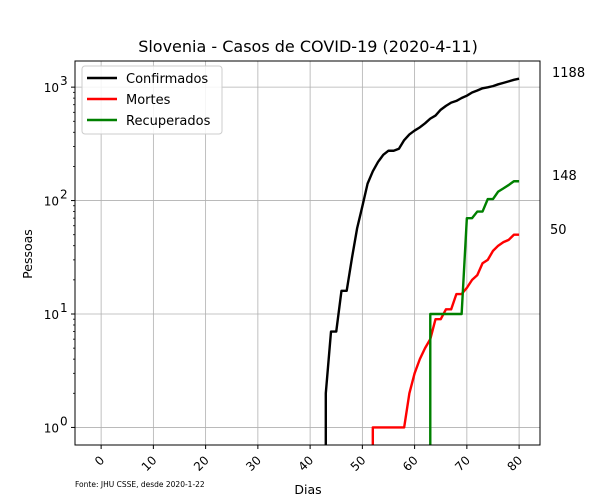 The width and height of the screenshot is (600, 500). What do you see at coordinates (64, 421) in the screenshot?
I see `y-tick-exponent: 0` at bounding box center [64, 421].